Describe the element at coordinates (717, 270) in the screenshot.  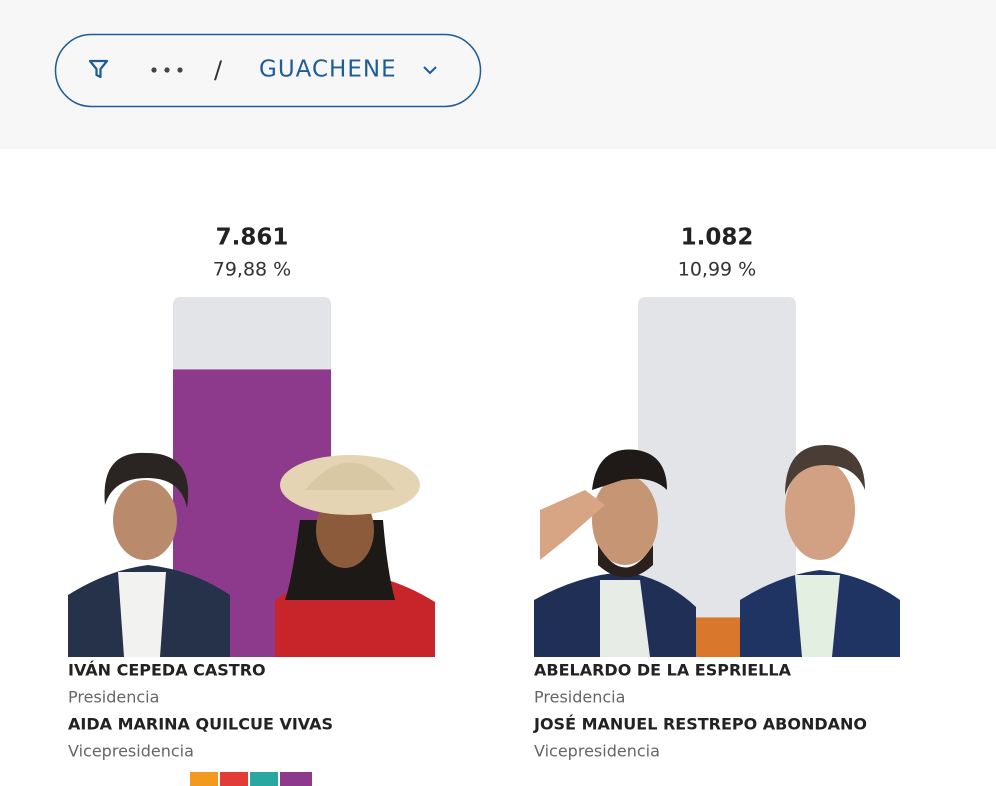
I see `vote-percent: 10,99 %` at that location.